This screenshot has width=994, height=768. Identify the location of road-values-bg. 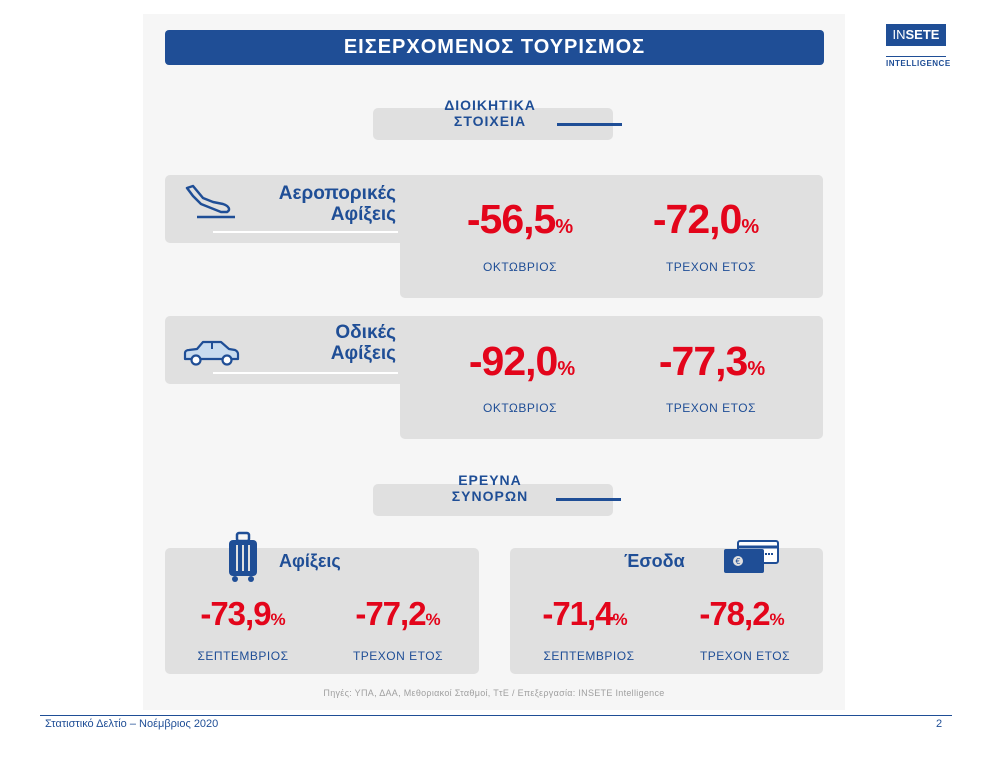
(611, 377).